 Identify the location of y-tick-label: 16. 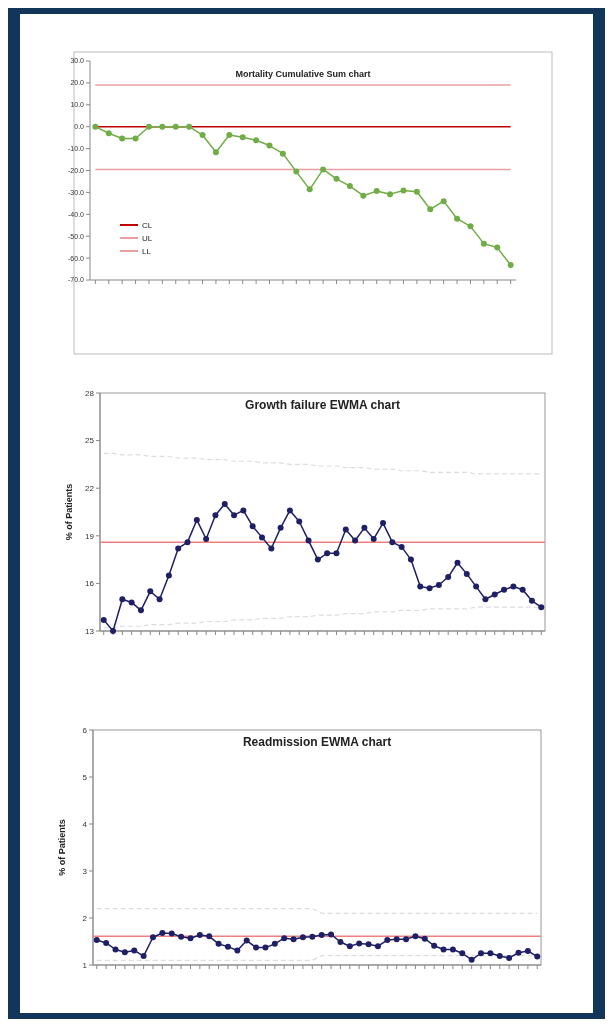
(90, 584).